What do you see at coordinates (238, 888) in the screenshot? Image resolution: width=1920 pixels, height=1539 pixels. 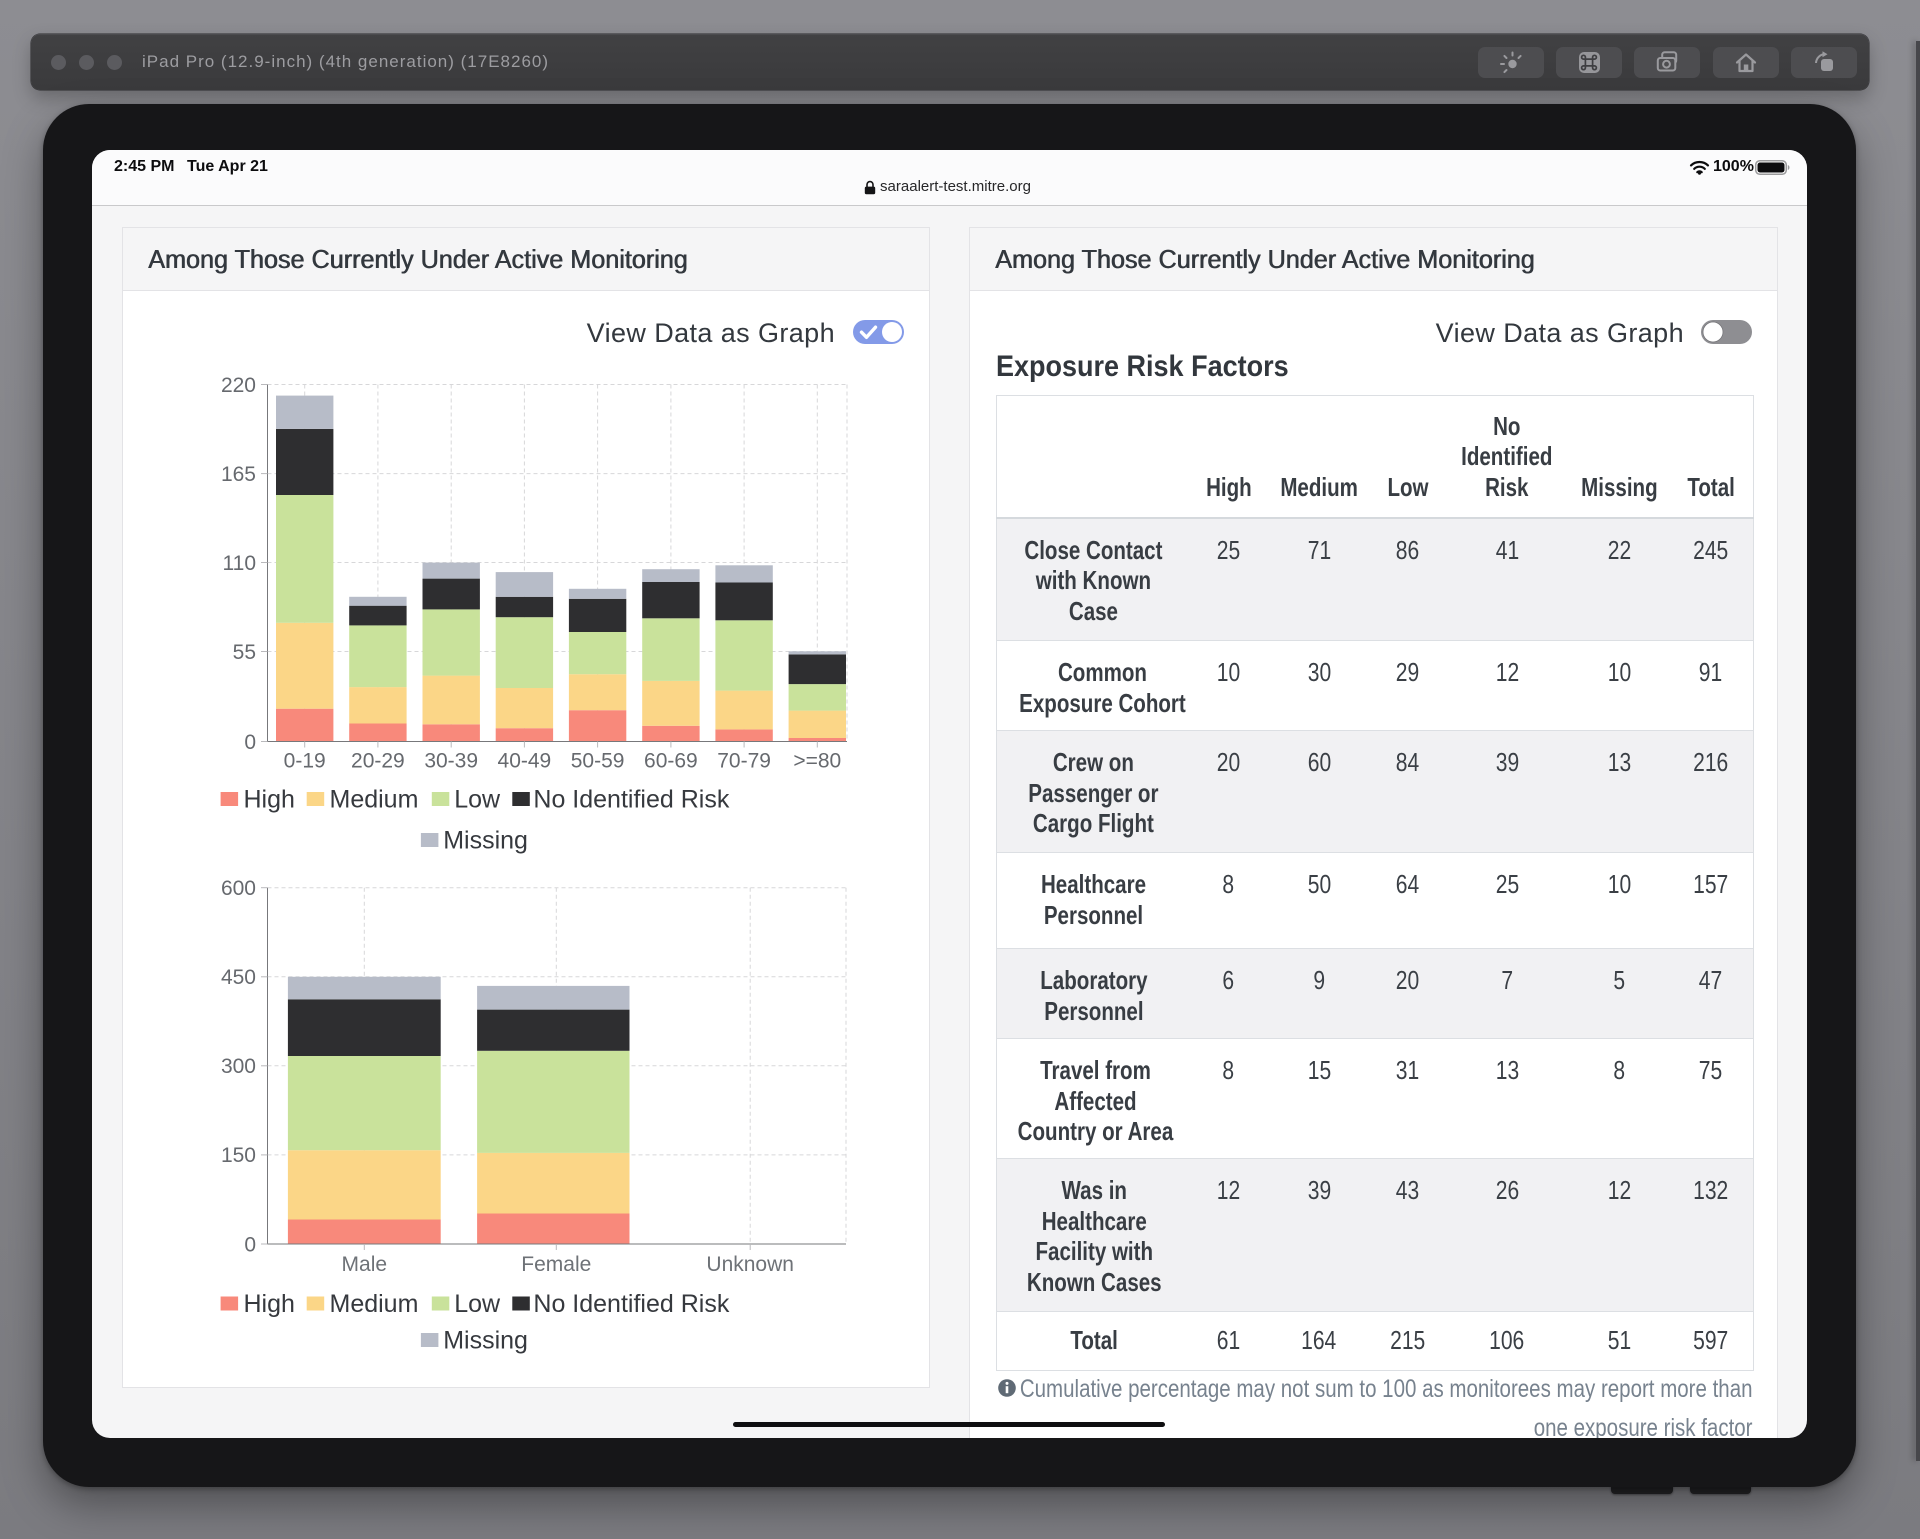 I see `svg-text: 600` at bounding box center [238, 888].